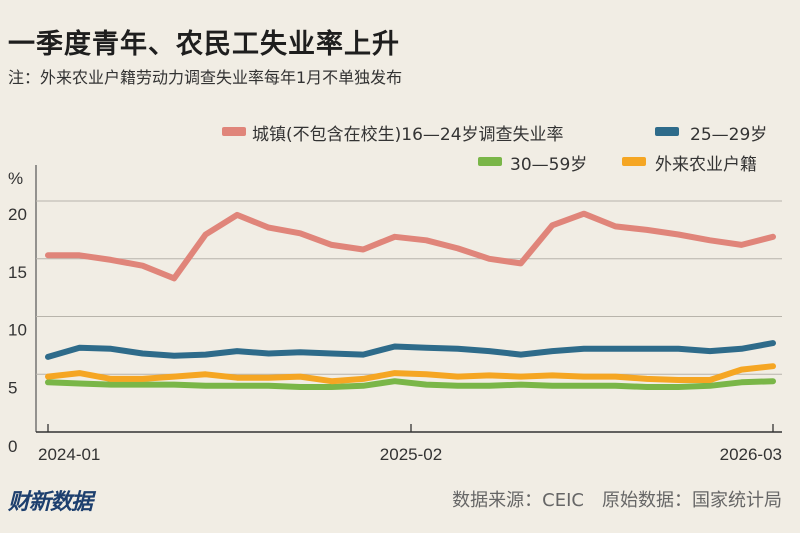 The image size is (800, 533). I want to click on legend-swatch-youth, so click(234, 131).